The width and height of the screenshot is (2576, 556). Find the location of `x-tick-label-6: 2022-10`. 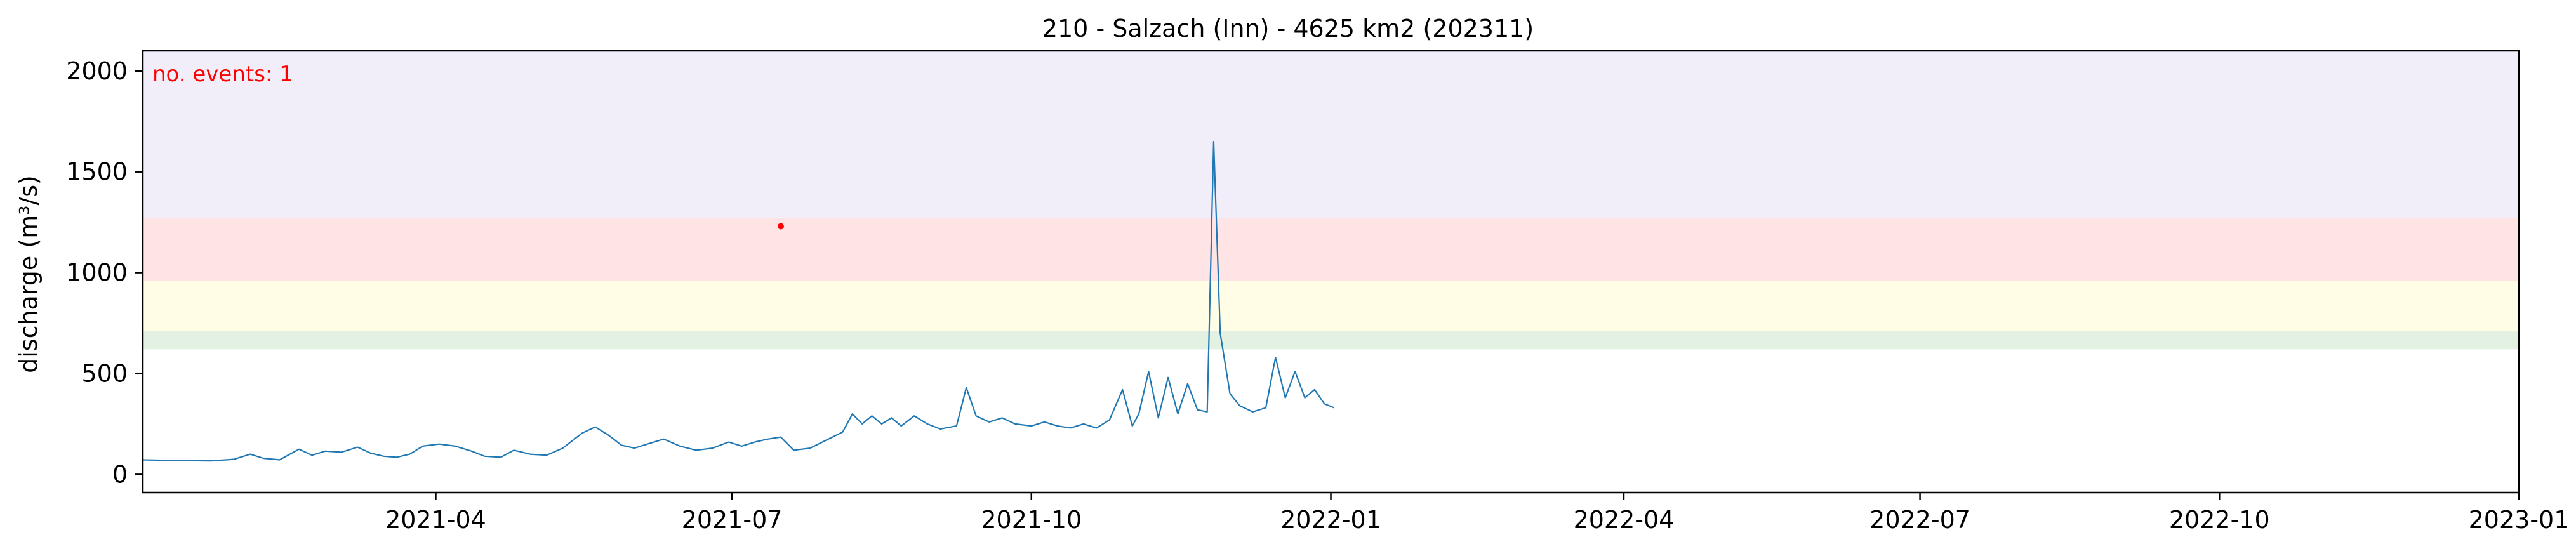

x-tick-label-6: 2022-10 is located at coordinates (2219, 520).